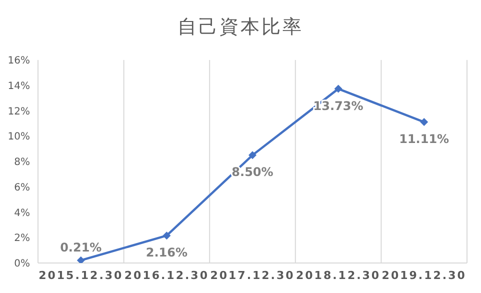 The image size is (481, 293). I want to click on data-label: 2.16%, so click(167, 253).